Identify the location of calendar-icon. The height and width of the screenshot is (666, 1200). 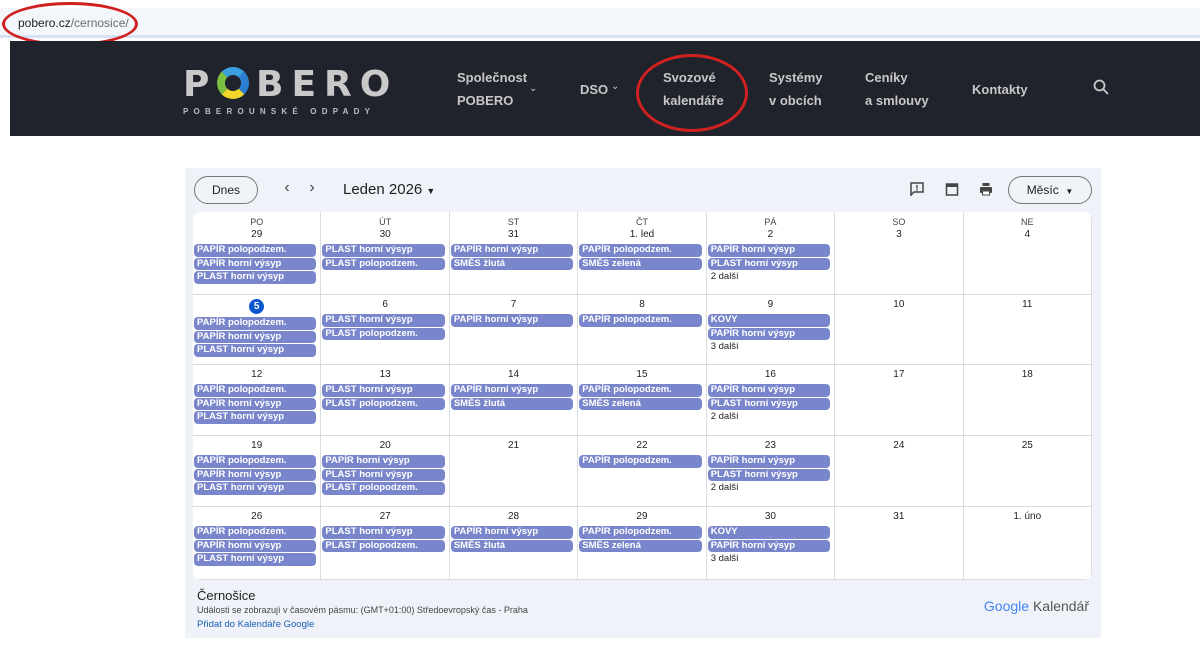
(952, 189).